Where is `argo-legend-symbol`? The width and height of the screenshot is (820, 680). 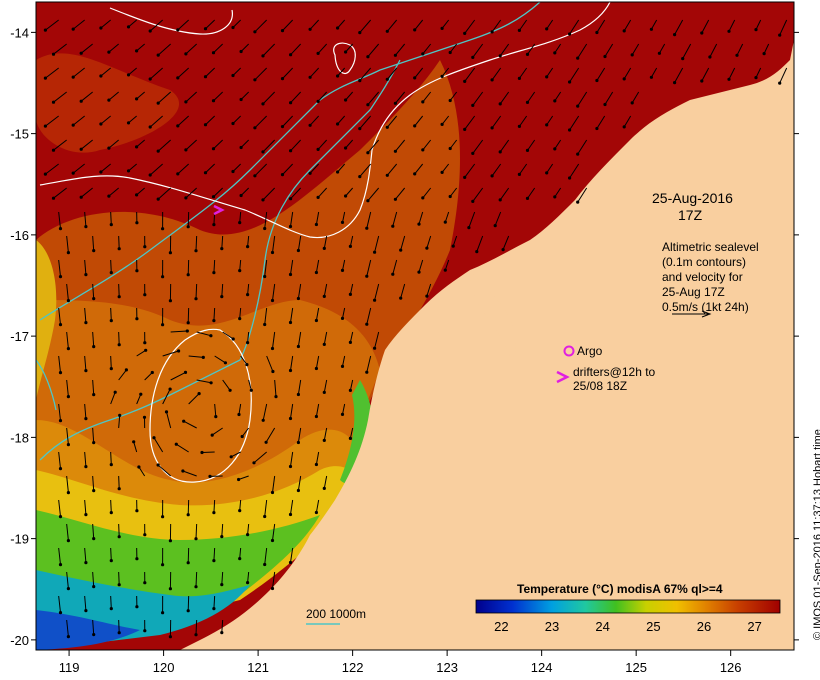
argo-legend-symbol is located at coordinates (569, 351).